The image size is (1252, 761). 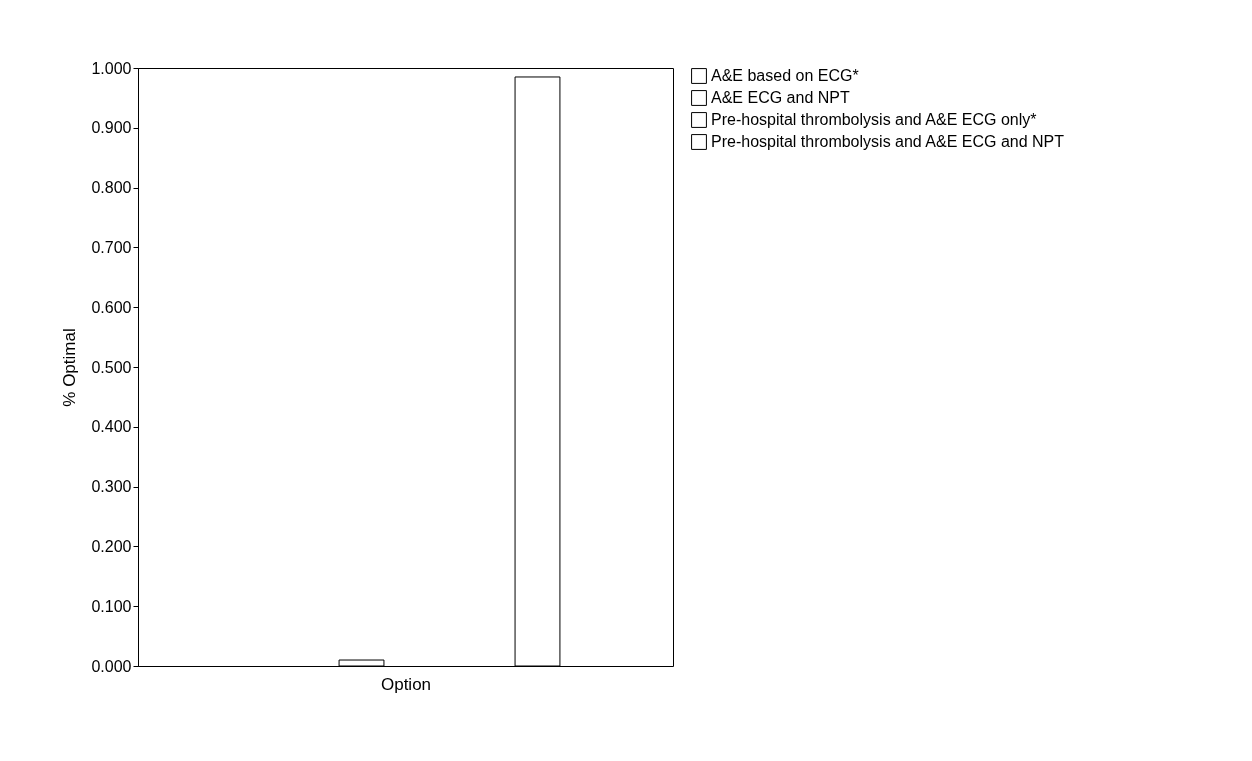 I want to click on y-tick-label: 0.100, so click(x=111, y=606).